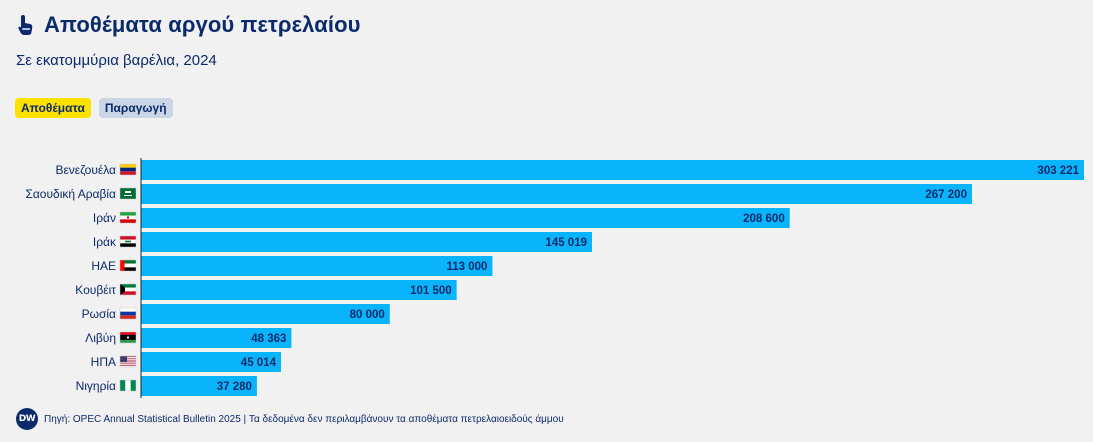 The width and height of the screenshot is (1093, 442). What do you see at coordinates (431, 291) in the screenshot?
I see `data-label: 101 500` at bounding box center [431, 291].